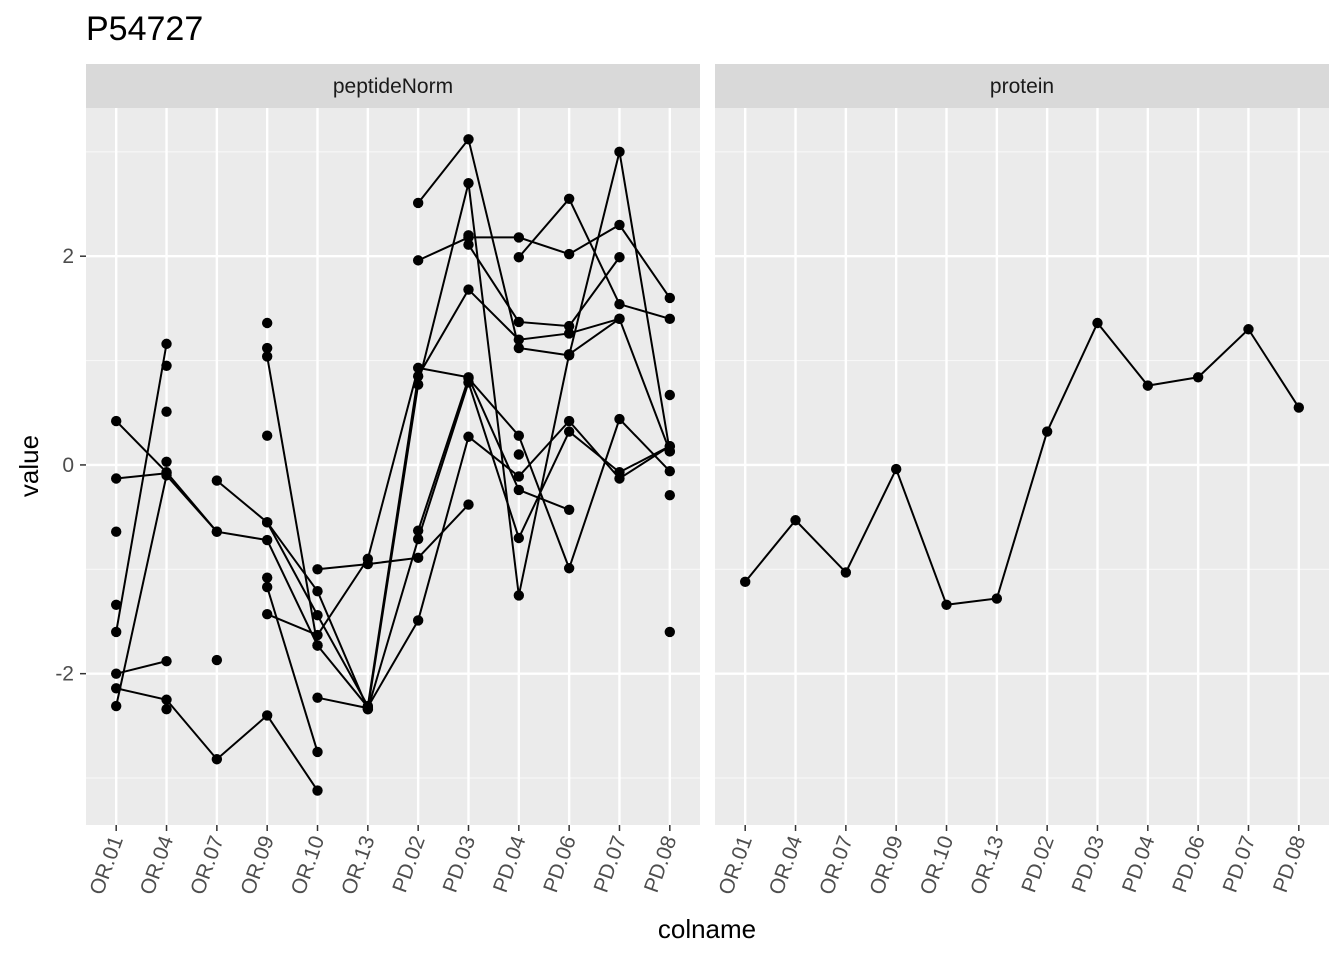 This screenshot has height=960, width=1344. Describe the element at coordinates (707, 929) in the screenshot. I see `x-axis-title: colname` at that location.